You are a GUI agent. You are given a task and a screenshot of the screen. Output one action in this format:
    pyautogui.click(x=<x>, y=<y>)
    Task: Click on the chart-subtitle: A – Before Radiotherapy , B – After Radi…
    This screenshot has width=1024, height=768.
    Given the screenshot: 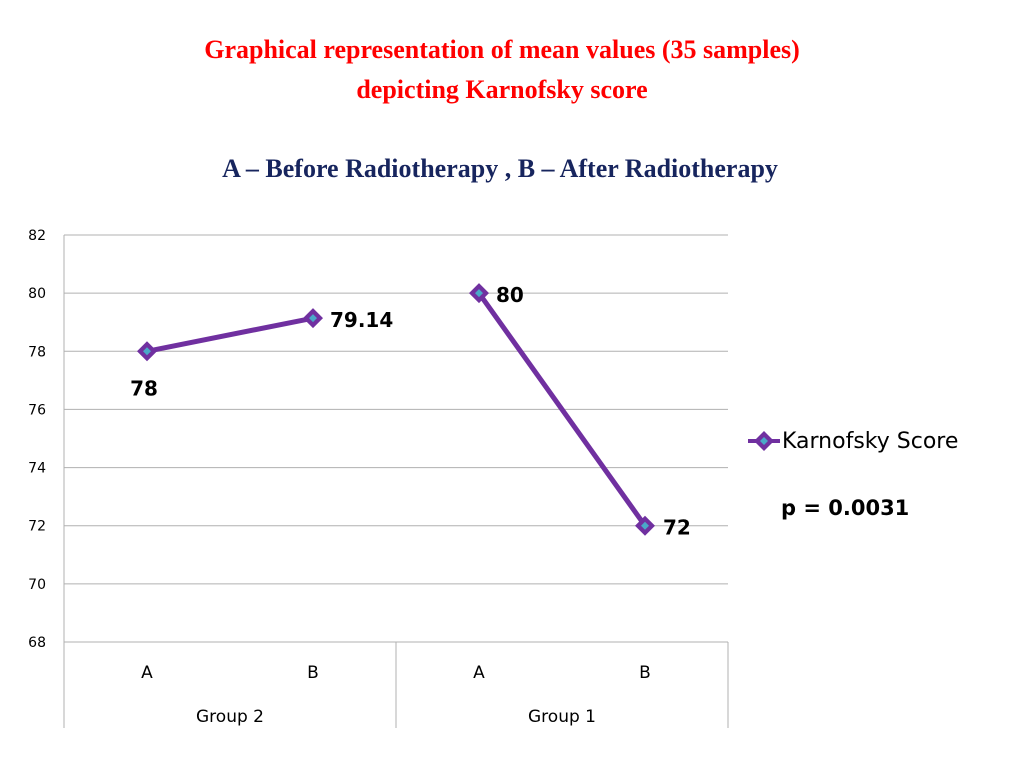 What is the action you would take?
    pyautogui.click(x=500, y=168)
    